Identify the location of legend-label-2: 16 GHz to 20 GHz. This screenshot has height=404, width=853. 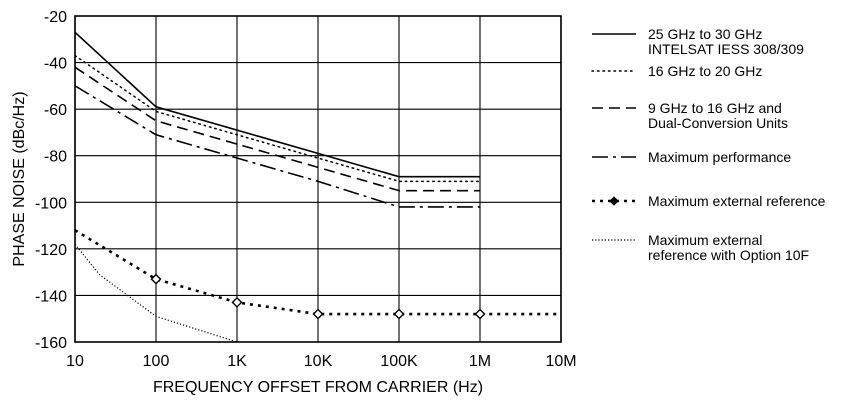
(705, 71).